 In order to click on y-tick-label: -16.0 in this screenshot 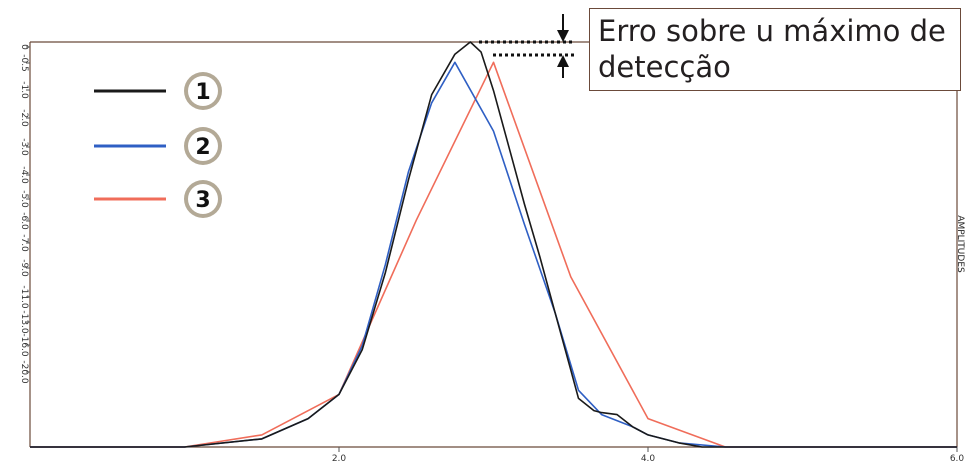, I will do `click(24, 345)`.